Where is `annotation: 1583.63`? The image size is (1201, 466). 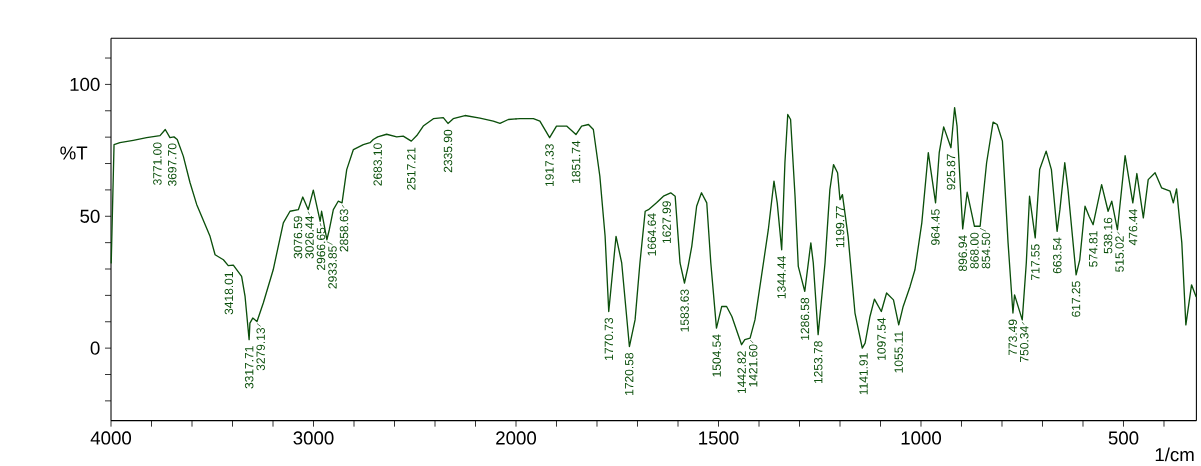
annotation: 1583.63 is located at coordinates (684, 310).